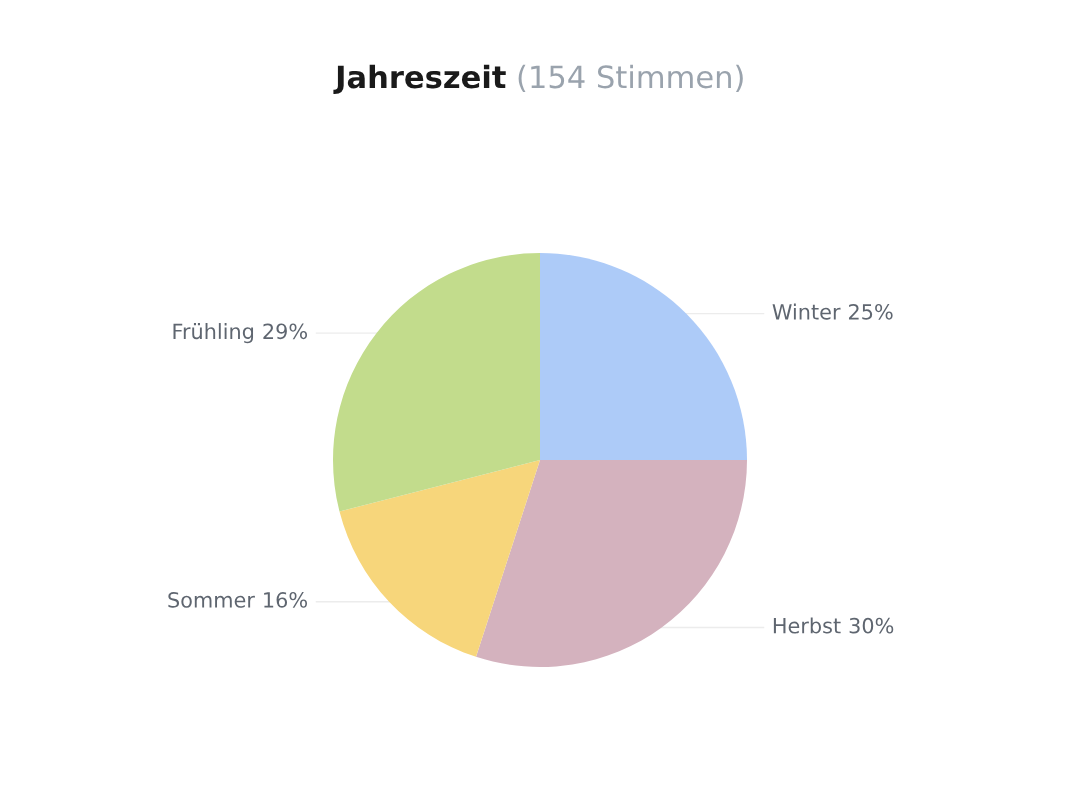 The height and width of the screenshot is (799, 1080). I want to click on slice-label: Frühling, so click(213, 333).